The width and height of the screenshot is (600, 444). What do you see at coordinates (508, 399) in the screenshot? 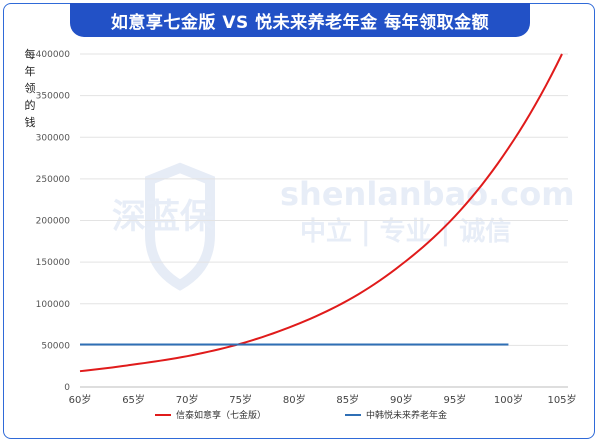
I see `x-tick-label: 100岁` at bounding box center [508, 399].